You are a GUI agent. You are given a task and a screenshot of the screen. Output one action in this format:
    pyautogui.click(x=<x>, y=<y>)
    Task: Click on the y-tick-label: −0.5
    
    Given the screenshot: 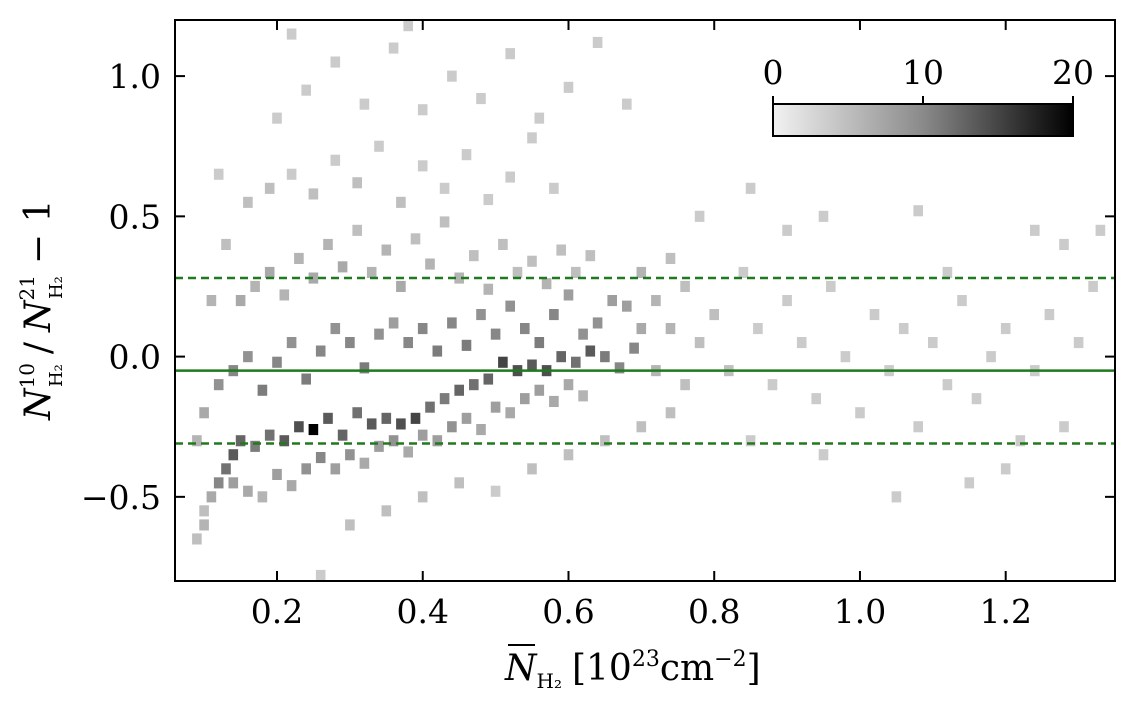 What is the action you would take?
    pyautogui.click(x=121, y=497)
    